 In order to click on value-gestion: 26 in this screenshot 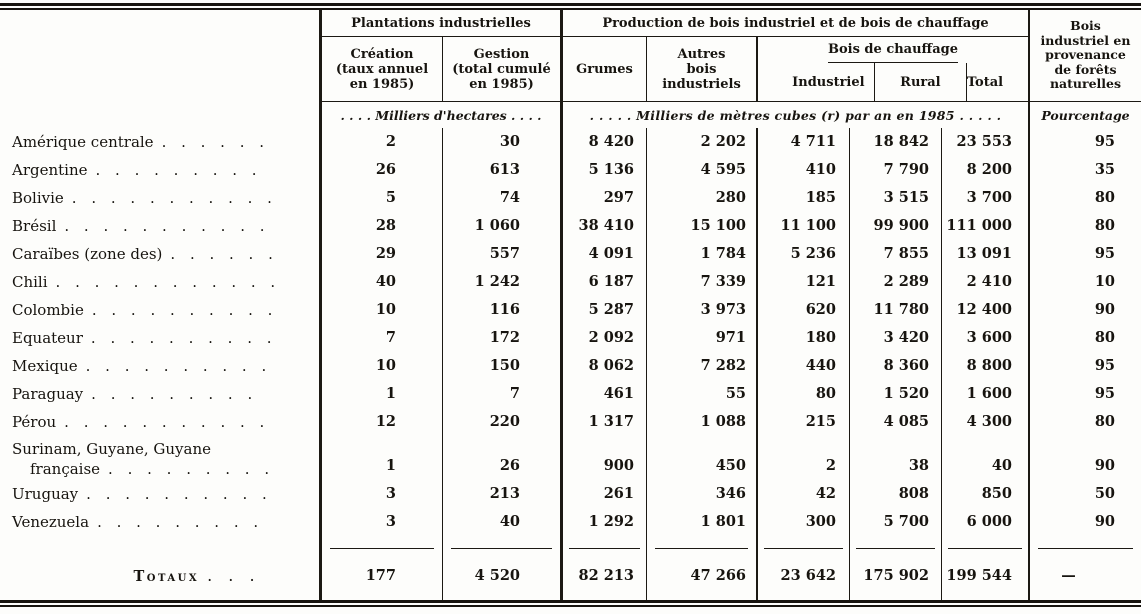, I will do `click(503, 458)`.